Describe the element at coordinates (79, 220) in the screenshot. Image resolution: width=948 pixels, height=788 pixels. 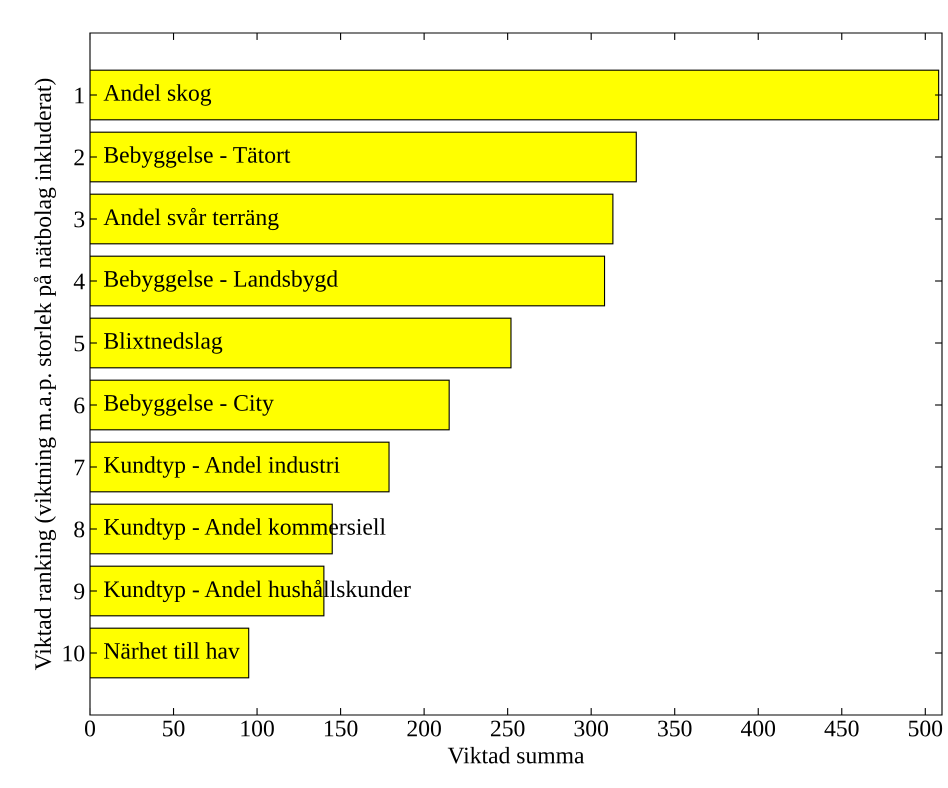
I see `y-tick-label: 3` at that location.